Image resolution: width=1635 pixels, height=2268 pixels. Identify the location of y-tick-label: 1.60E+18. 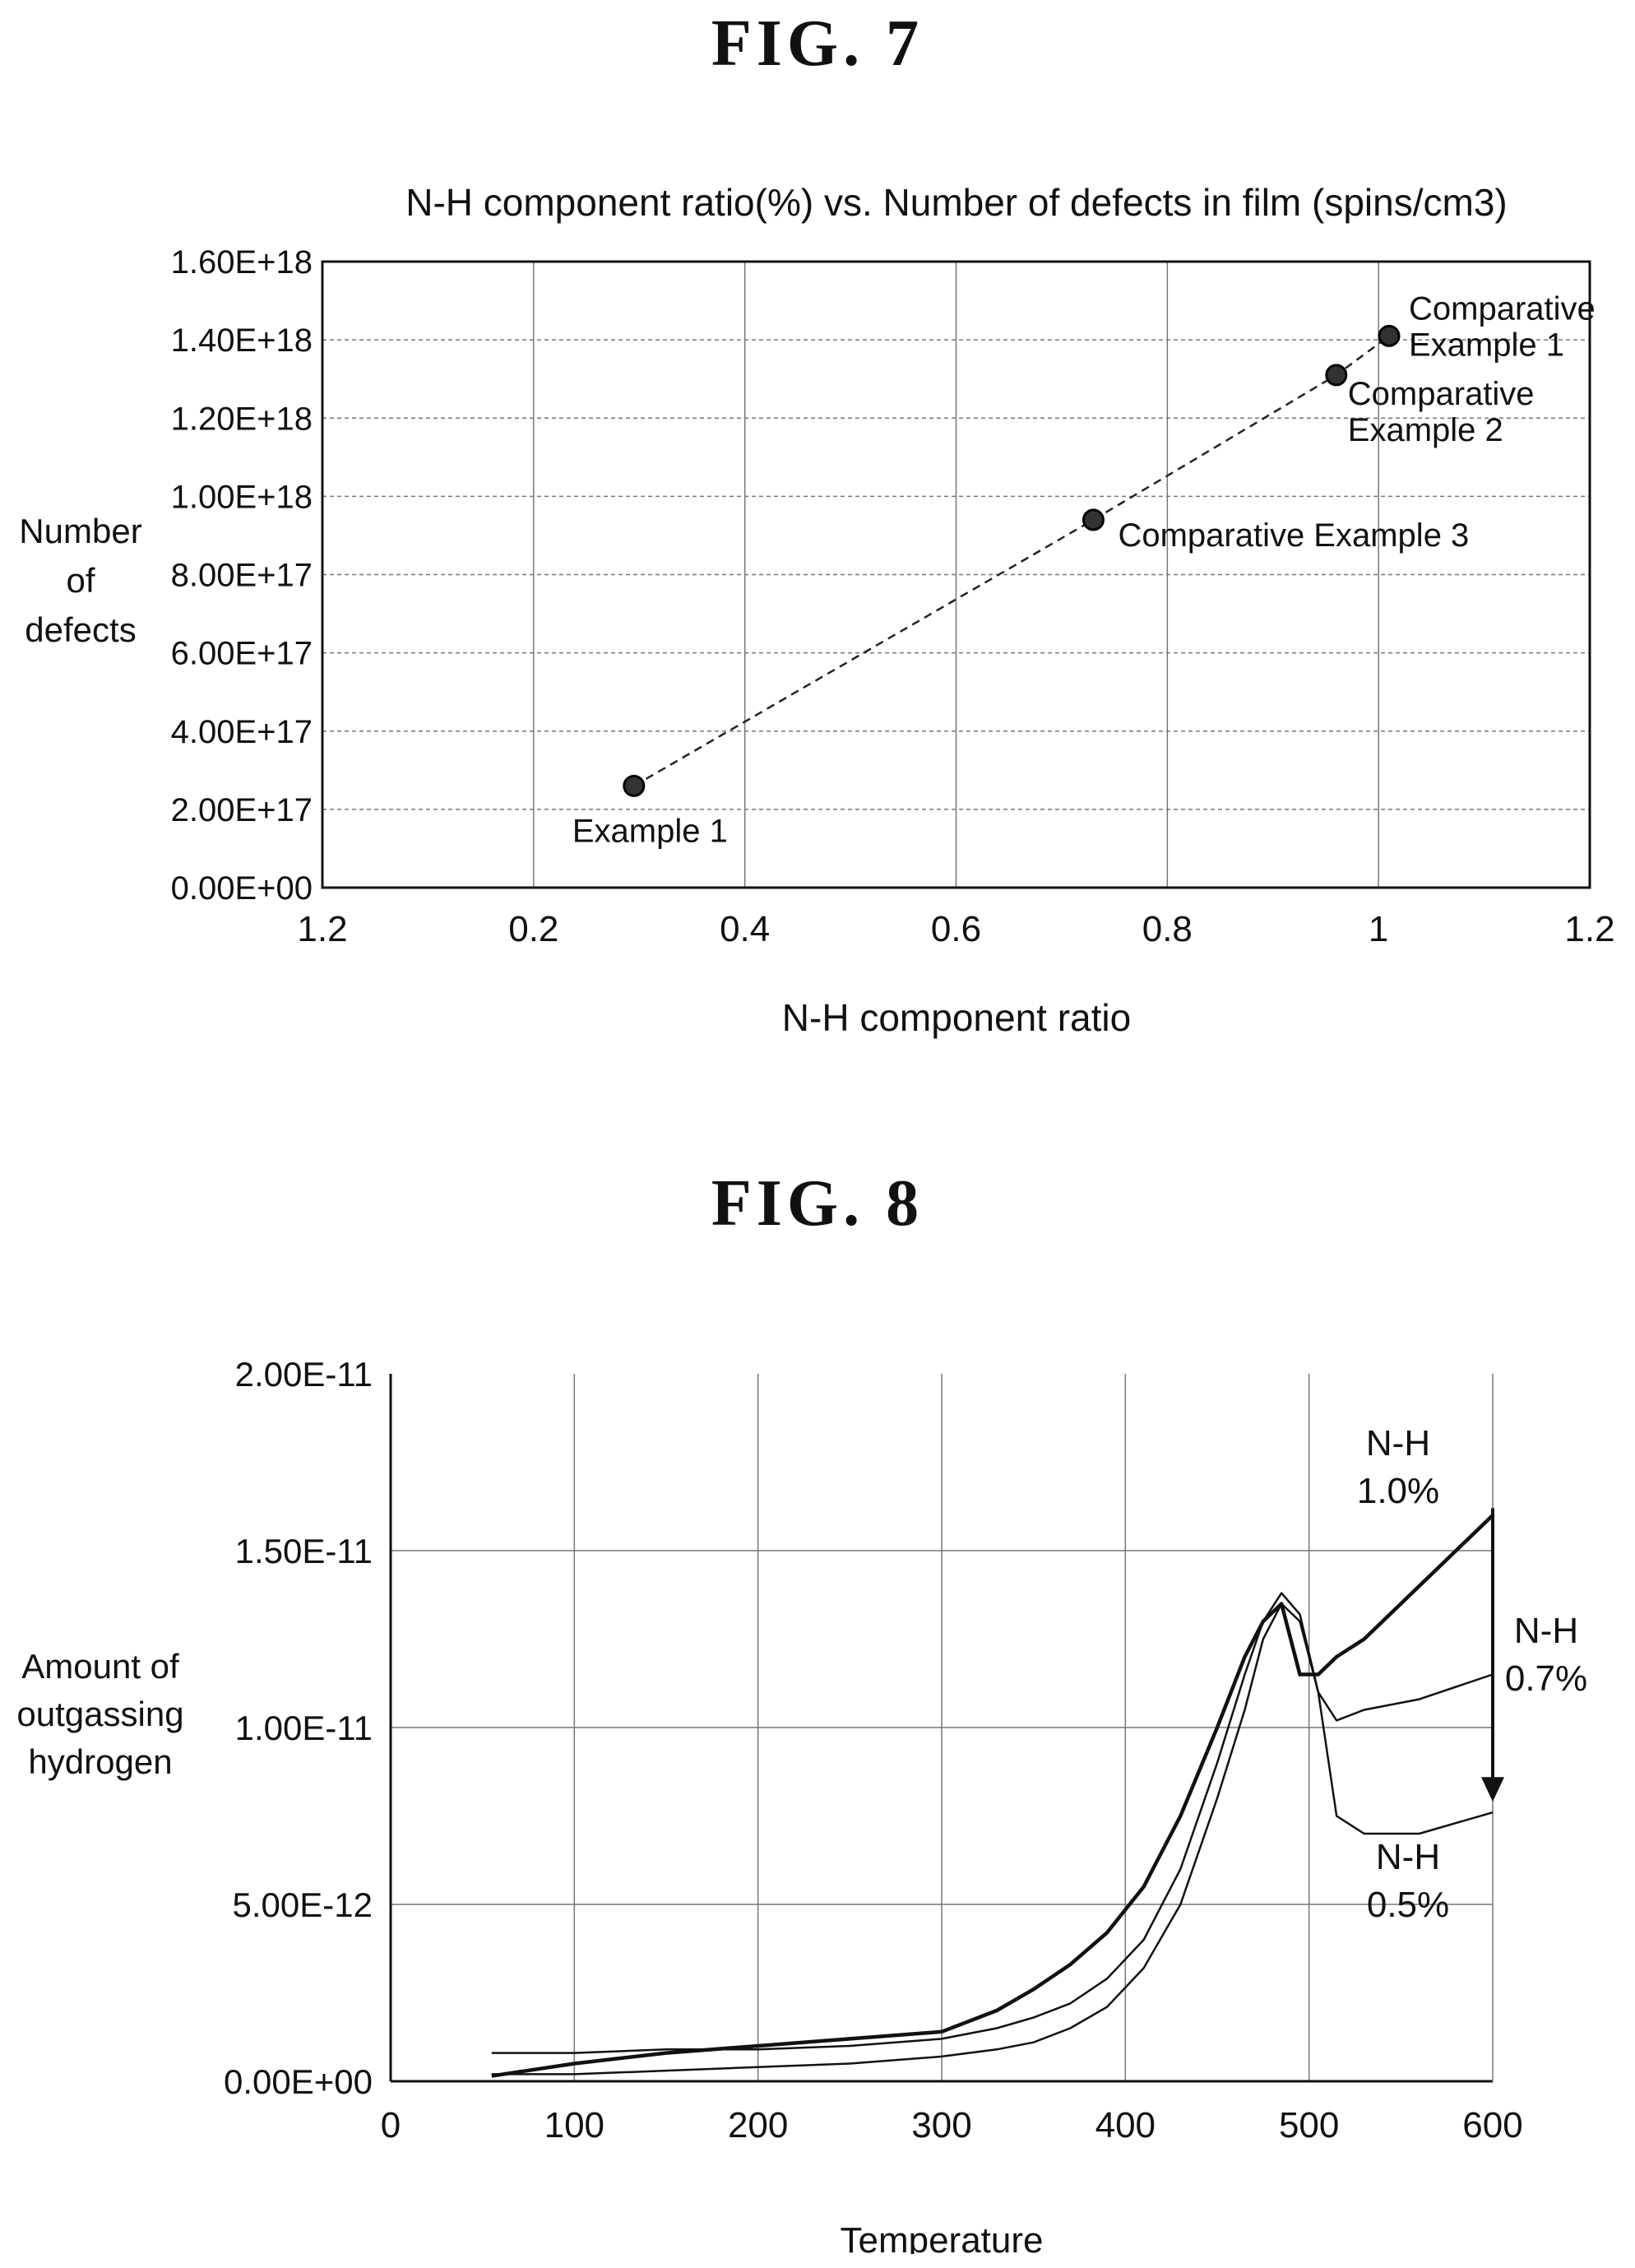
(242, 262).